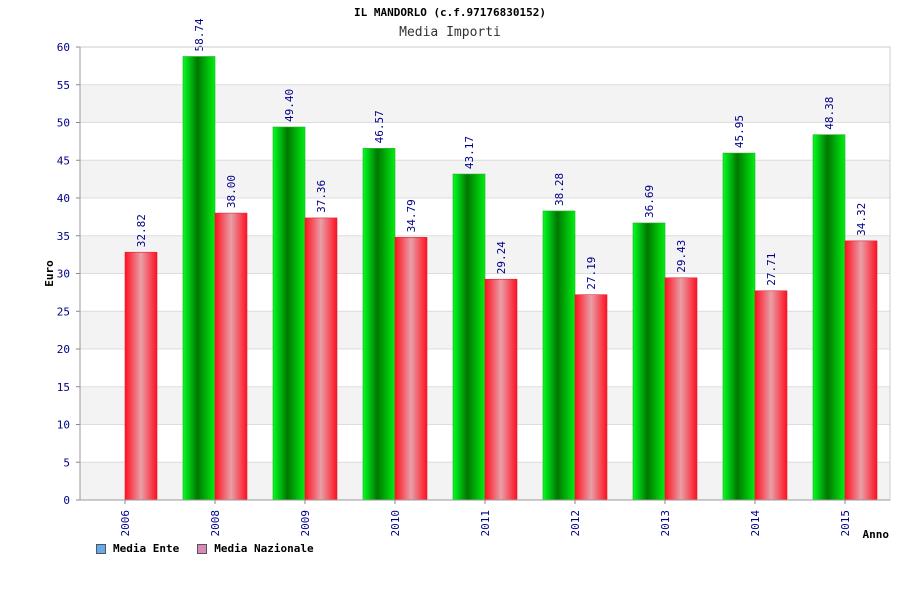 Image resolution: width=900 pixels, height=600 pixels. I want to click on legend: Media Ente Media Nazionale, so click(205, 548).